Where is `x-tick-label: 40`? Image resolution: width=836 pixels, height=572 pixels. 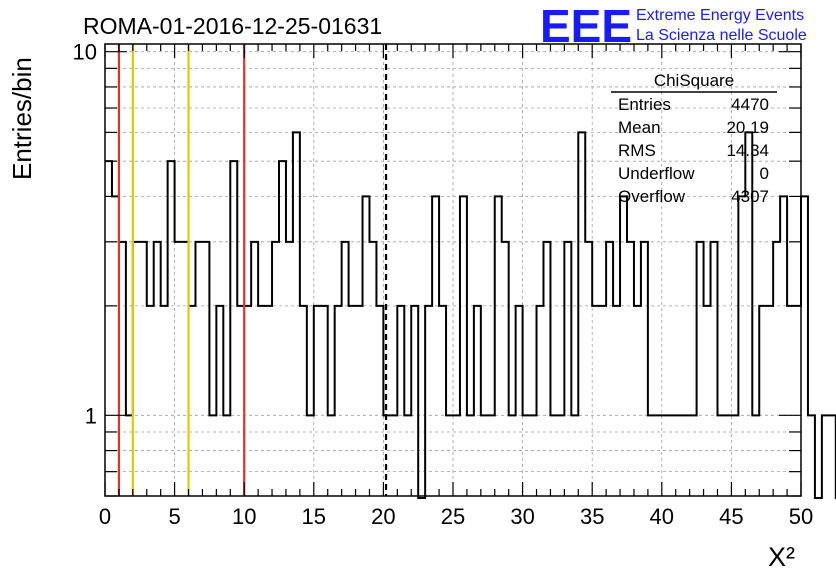
x-tick-label: 40 is located at coordinates (662, 516).